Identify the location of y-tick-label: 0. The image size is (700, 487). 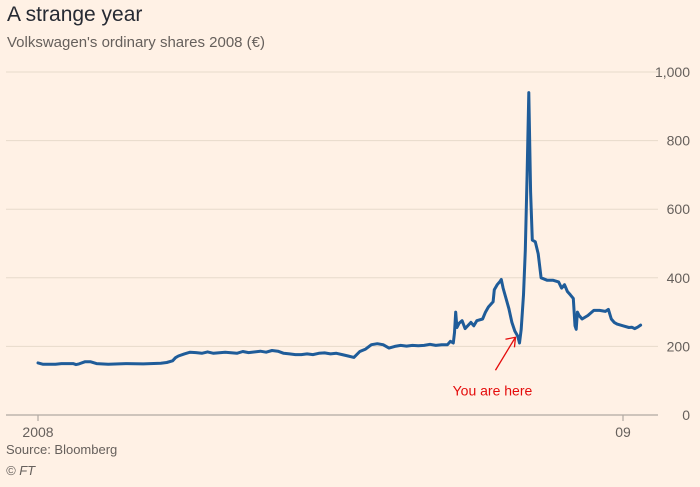
(686, 415).